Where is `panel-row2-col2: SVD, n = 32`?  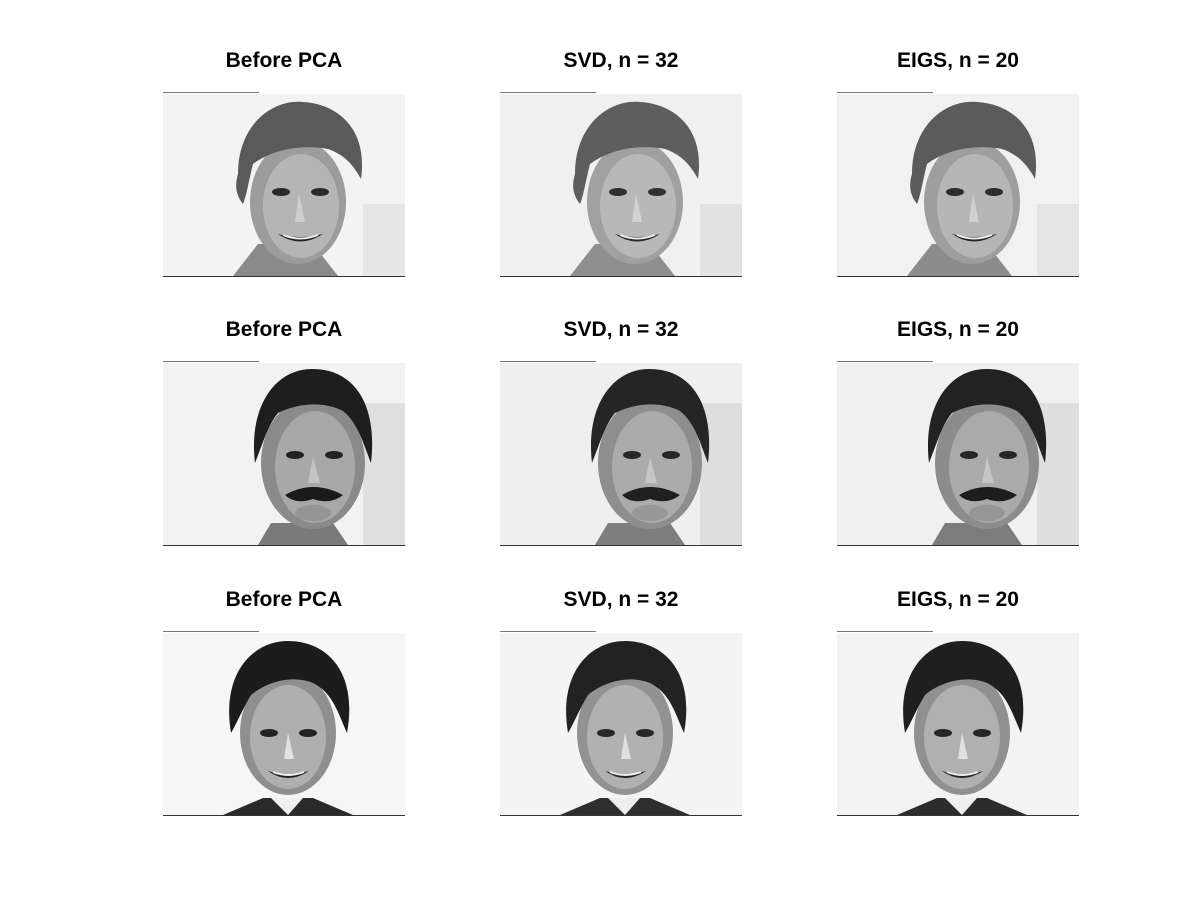 panel-row2-col2: SVD, n = 32 is located at coordinates (621, 430).